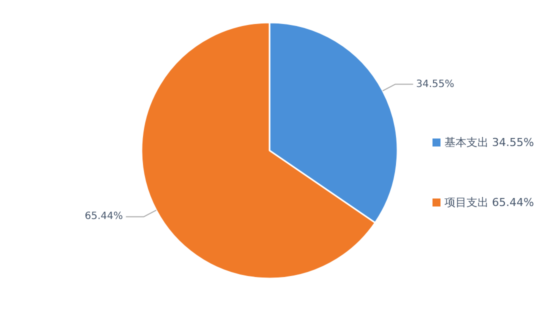  Describe the element at coordinates (103, 216) in the screenshot. I see `data-label: 65.44%` at that location.